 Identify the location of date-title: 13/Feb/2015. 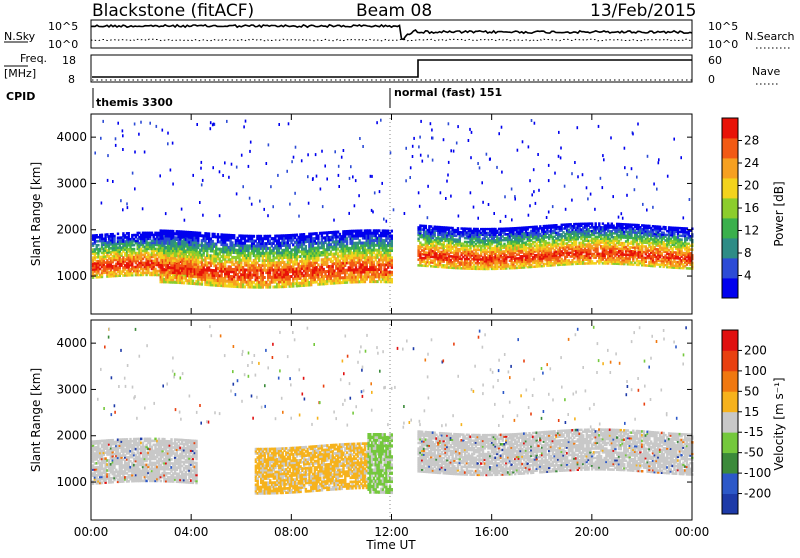
(643, 11).